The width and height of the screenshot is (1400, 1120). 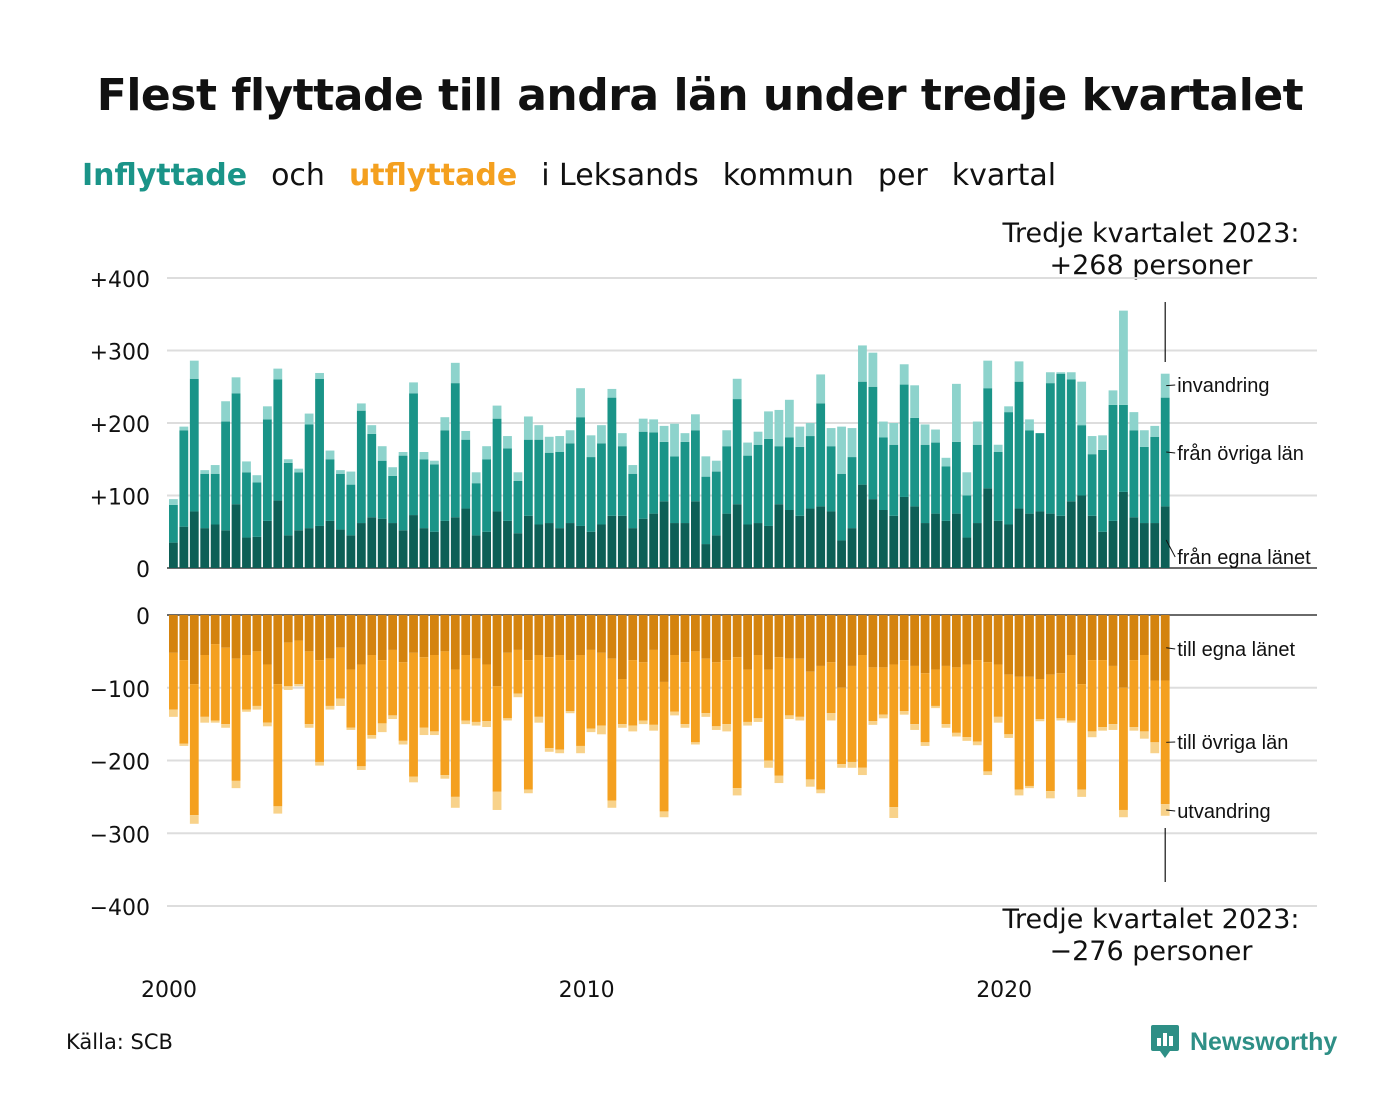 What do you see at coordinates (1151, 919) in the screenshot?
I see `bottom-annotation-line1: Tredje kvartalet 2023:` at bounding box center [1151, 919].